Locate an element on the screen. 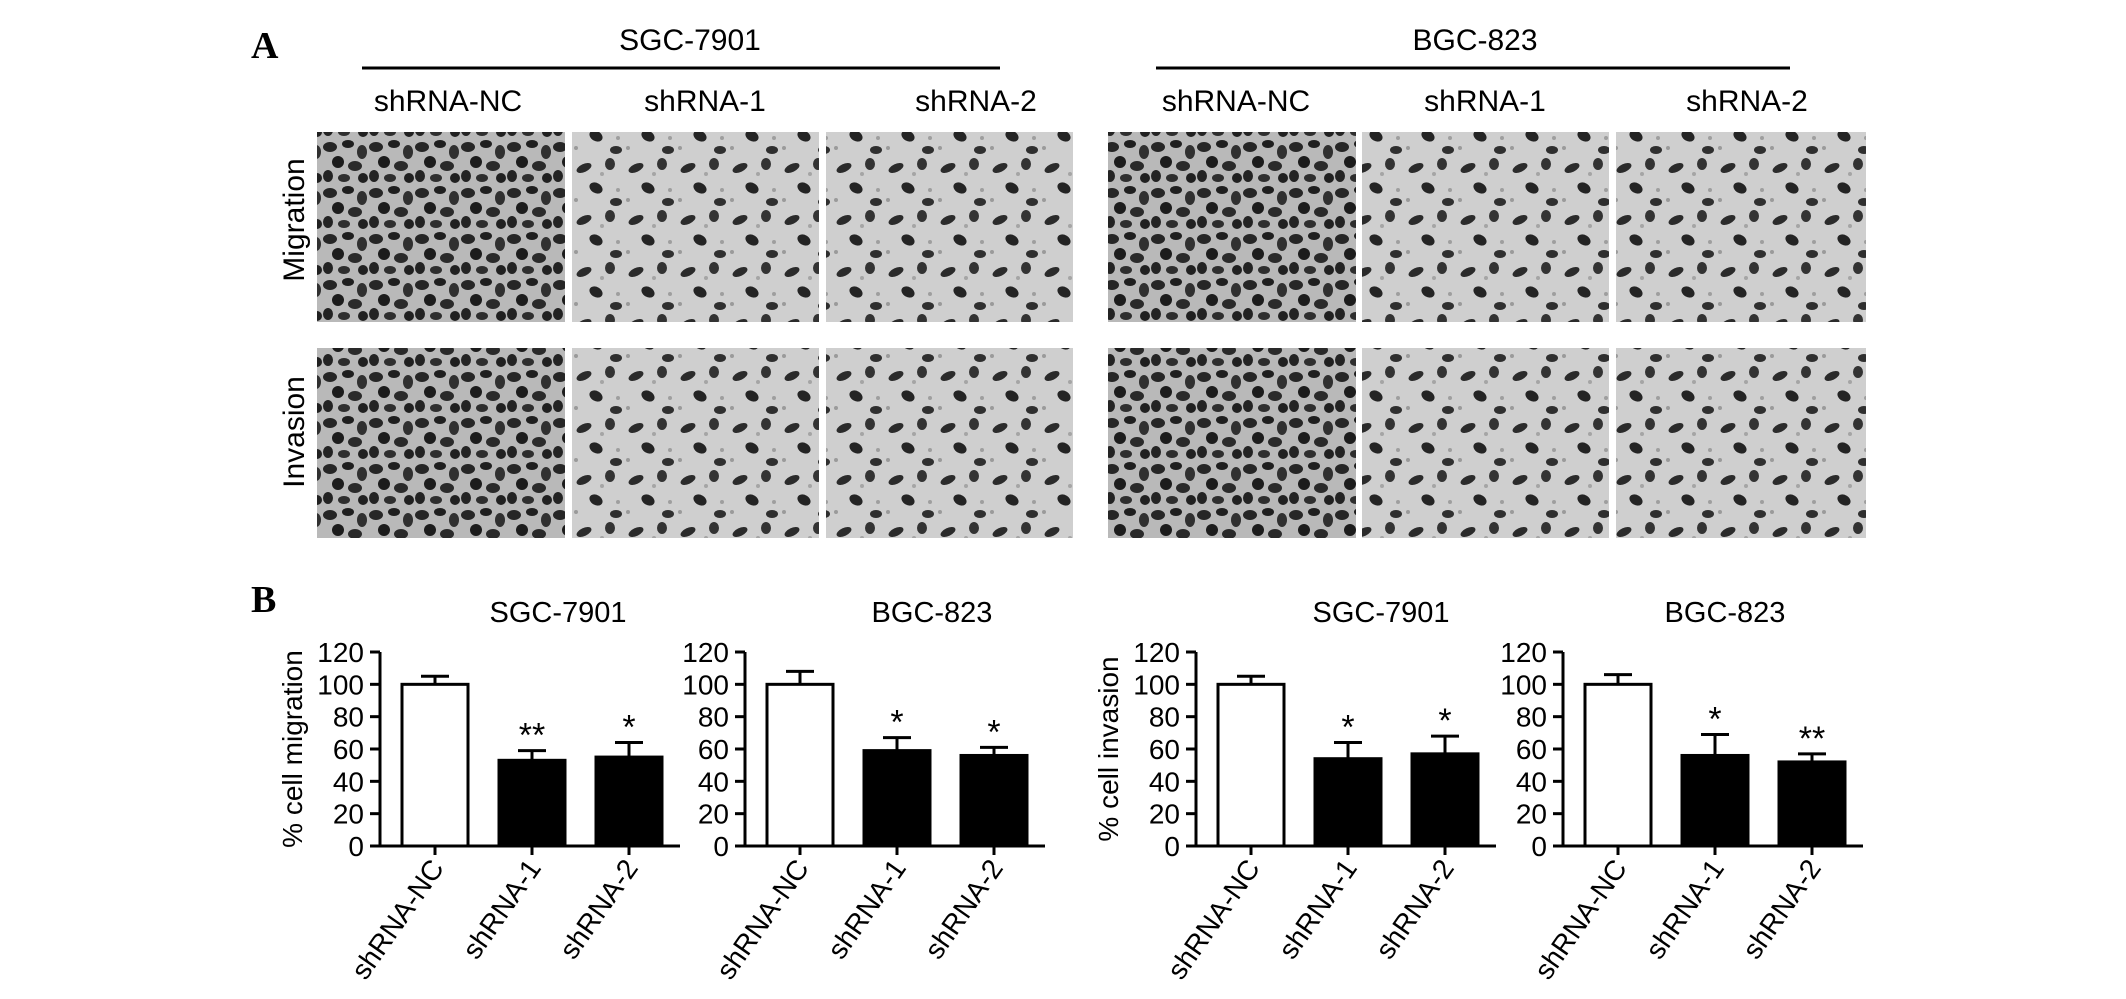  group-title-sgc7901: SGC-7901 is located at coordinates (690, 40).